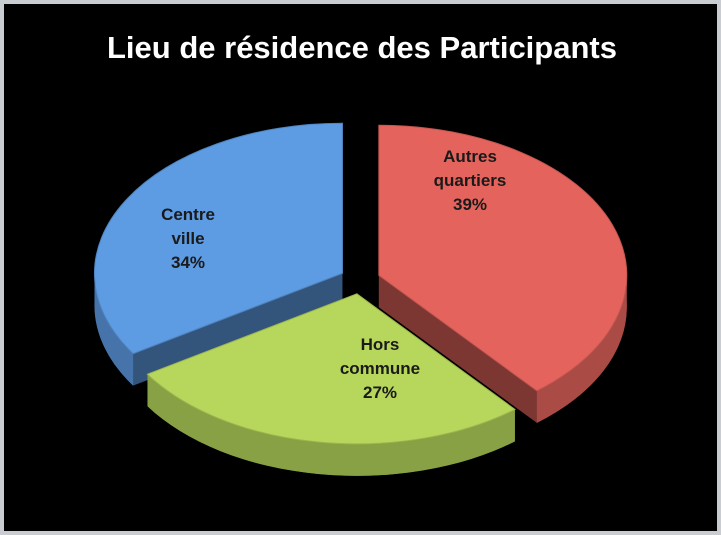 The width and height of the screenshot is (721, 535). I want to click on slice-label: Centre ville, so click(188, 226).